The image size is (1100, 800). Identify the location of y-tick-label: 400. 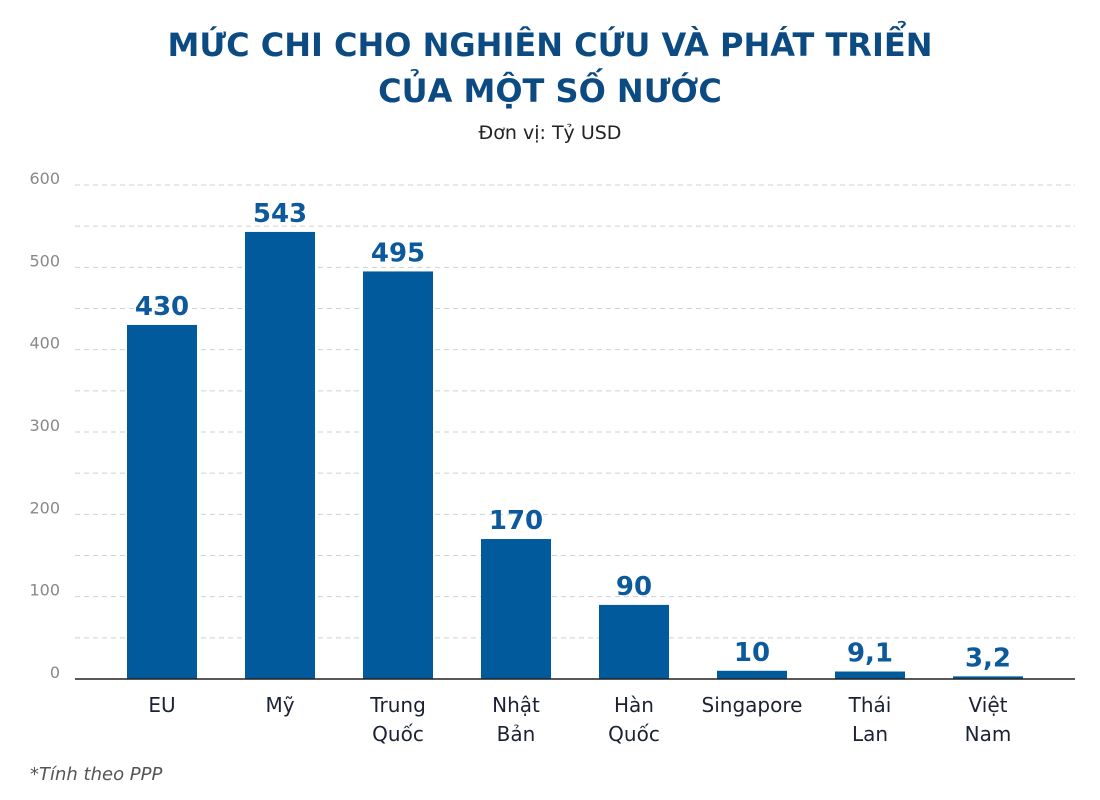
(44, 343).